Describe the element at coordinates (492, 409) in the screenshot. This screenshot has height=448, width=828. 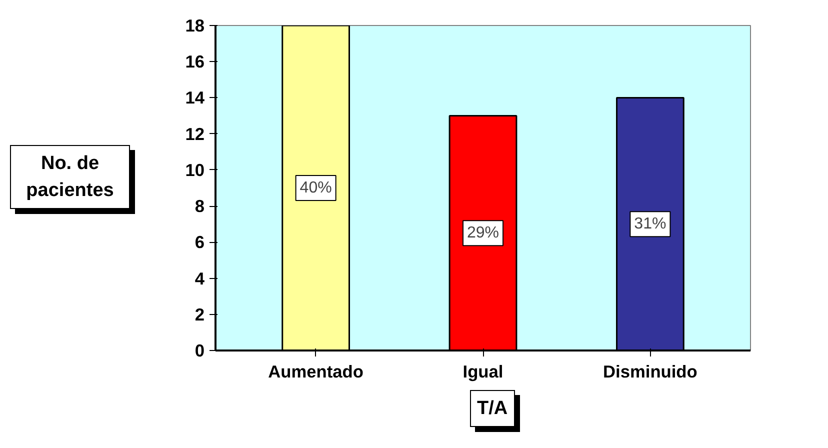
I see `x-axis-title: T/A` at that location.